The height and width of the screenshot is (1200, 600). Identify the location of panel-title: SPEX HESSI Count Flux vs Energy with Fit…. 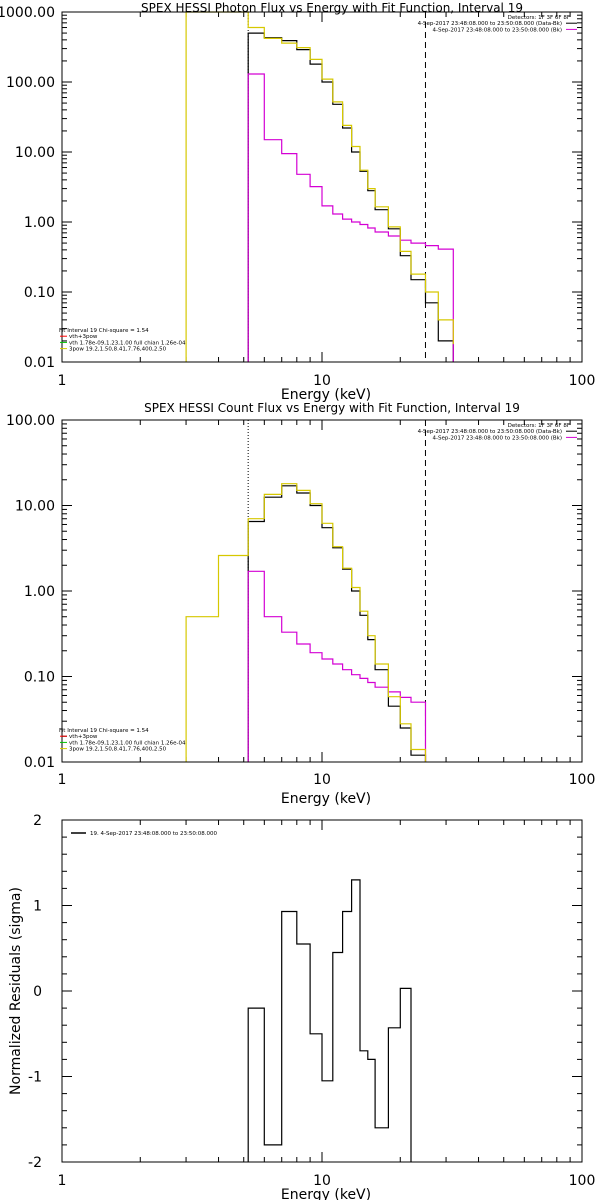
(332, 408).